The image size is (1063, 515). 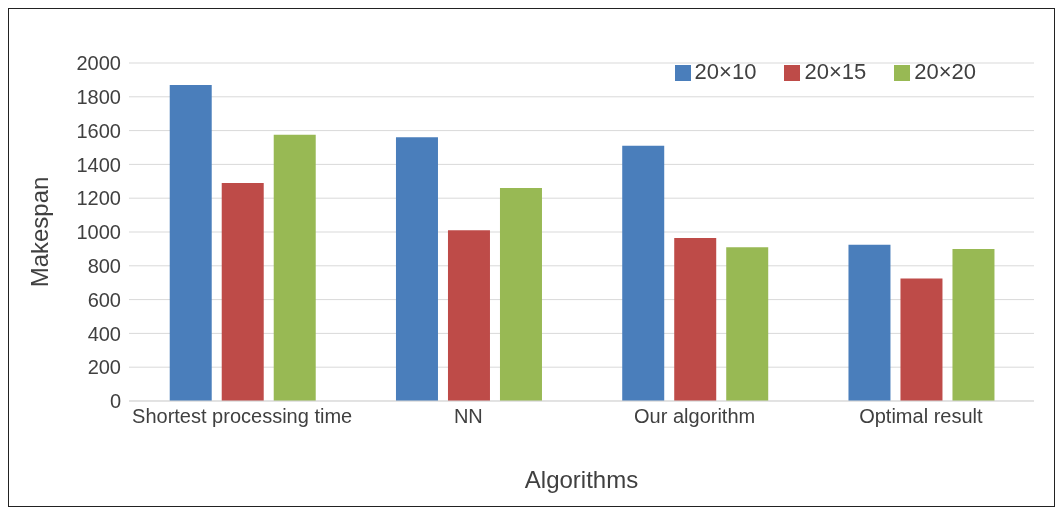 I want to click on y-tick-label: 0, so click(x=115, y=401).